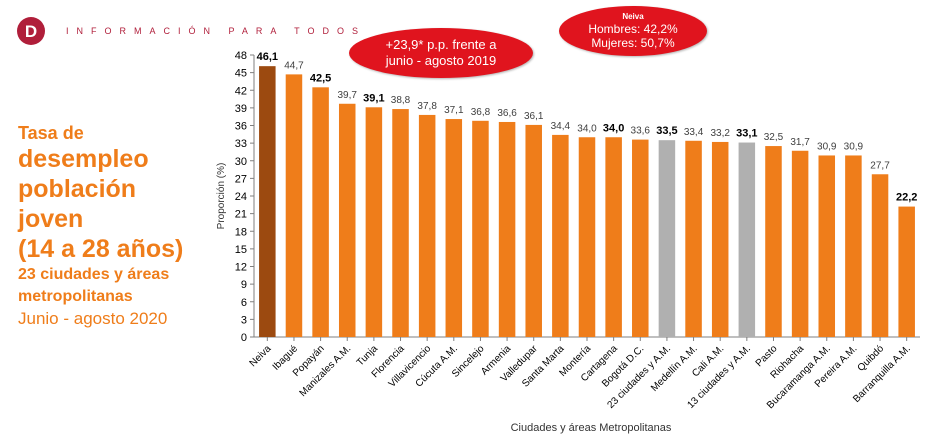  What do you see at coordinates (221, 196) in the screenshot?
I see `y-axis-label: Proporción (%)` at bounding box center [221, 196].